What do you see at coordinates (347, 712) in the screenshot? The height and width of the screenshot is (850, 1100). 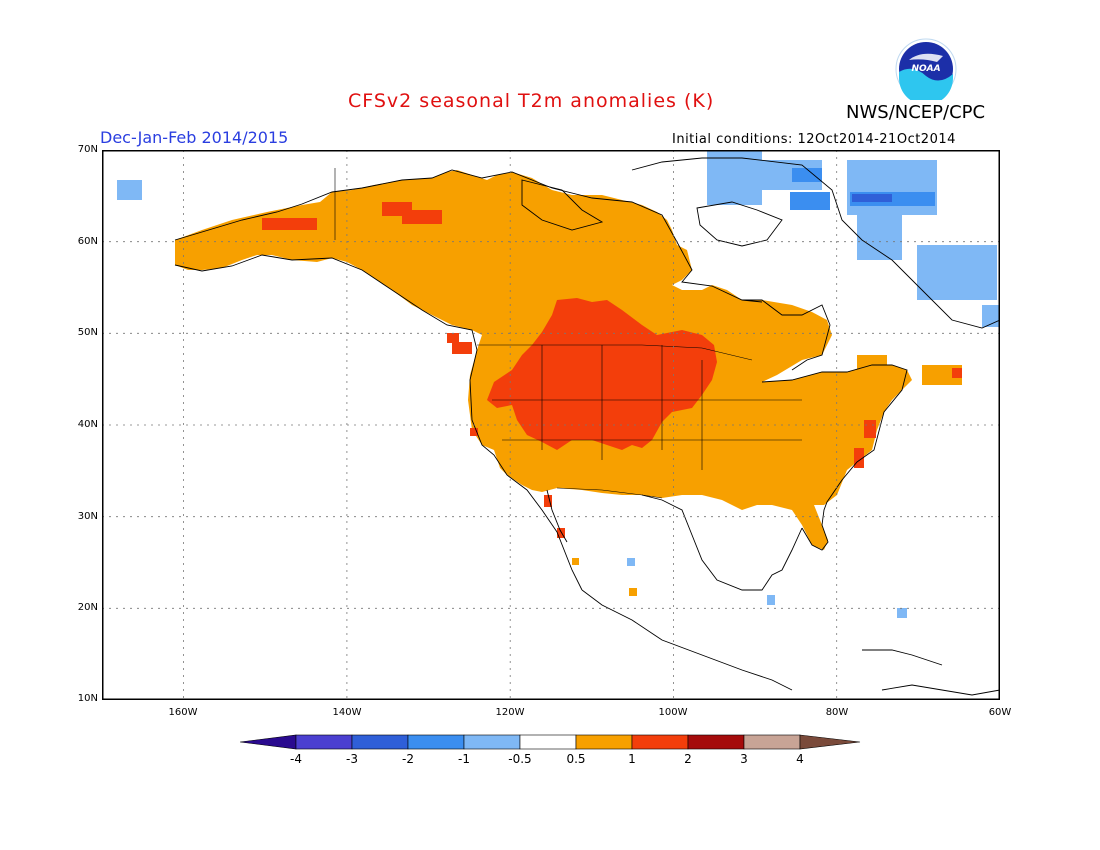 I see `lon-label: 140W` at bounding box center [347, 712].